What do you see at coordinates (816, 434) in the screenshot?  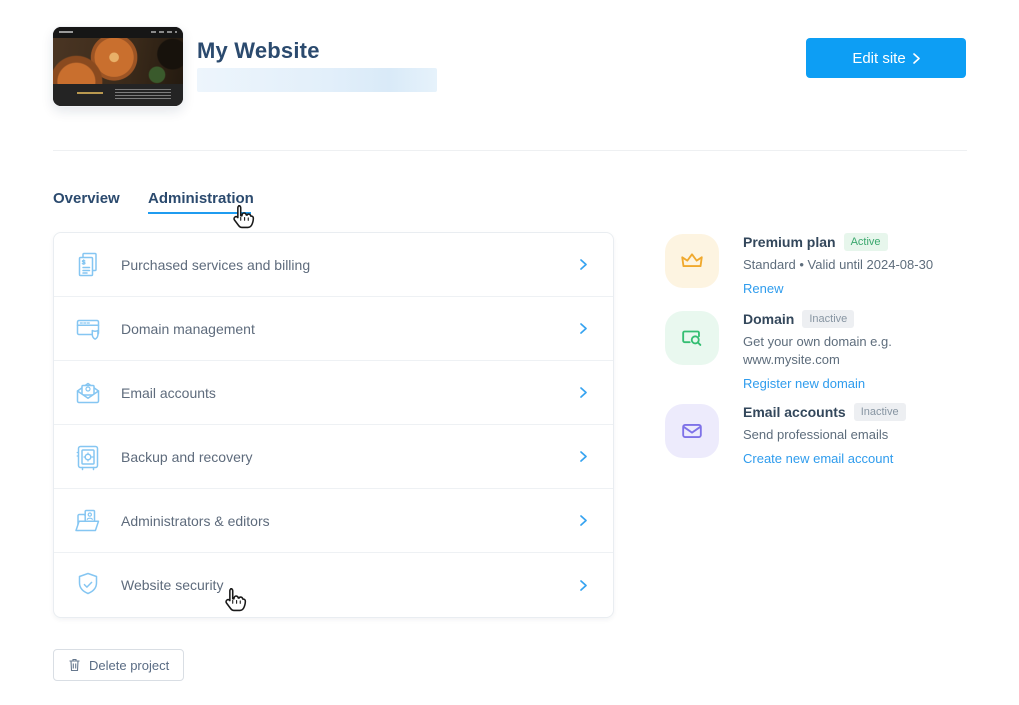 I see `status-description: Send professional emails` at bounding box center [816, 434].